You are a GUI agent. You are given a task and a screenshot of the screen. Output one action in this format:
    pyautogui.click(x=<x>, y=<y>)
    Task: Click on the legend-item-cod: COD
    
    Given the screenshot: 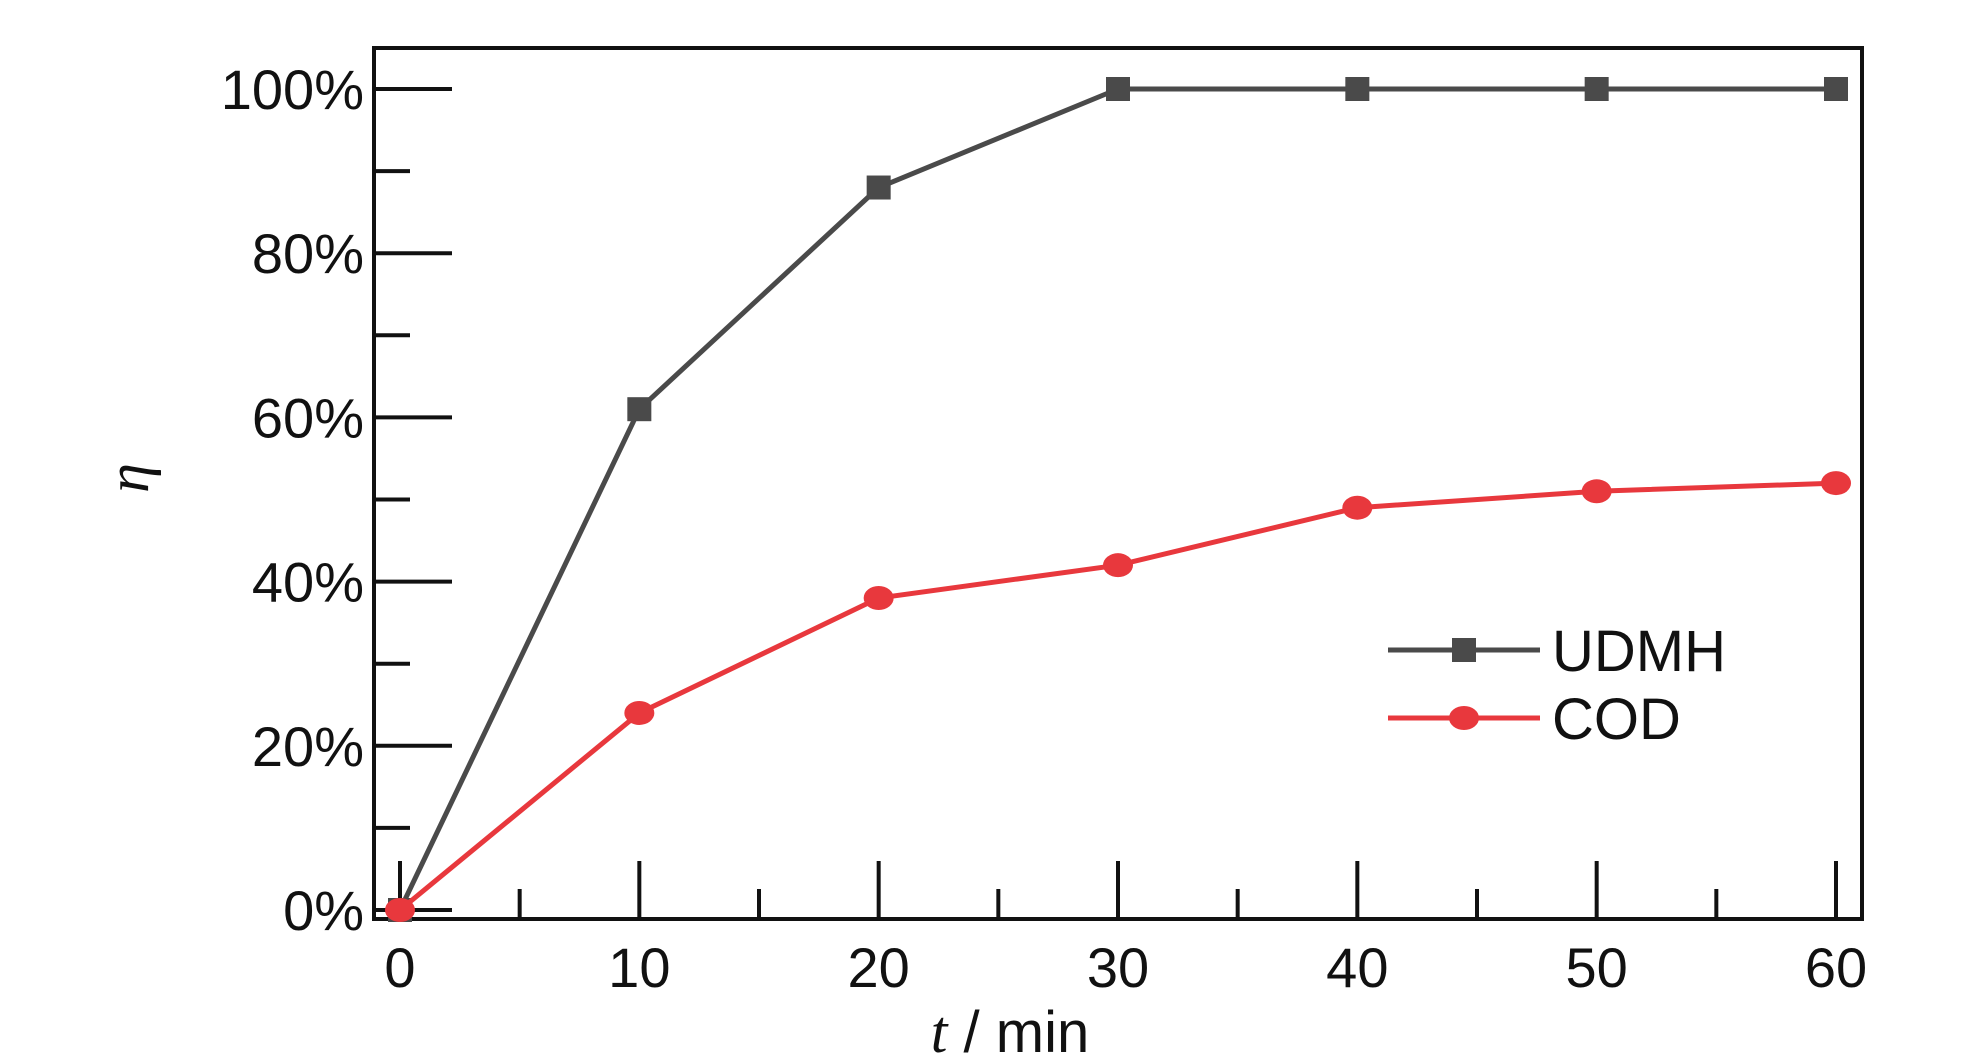 What is the action you would take?
    pyautogui.click(x=1534, y=719)
    